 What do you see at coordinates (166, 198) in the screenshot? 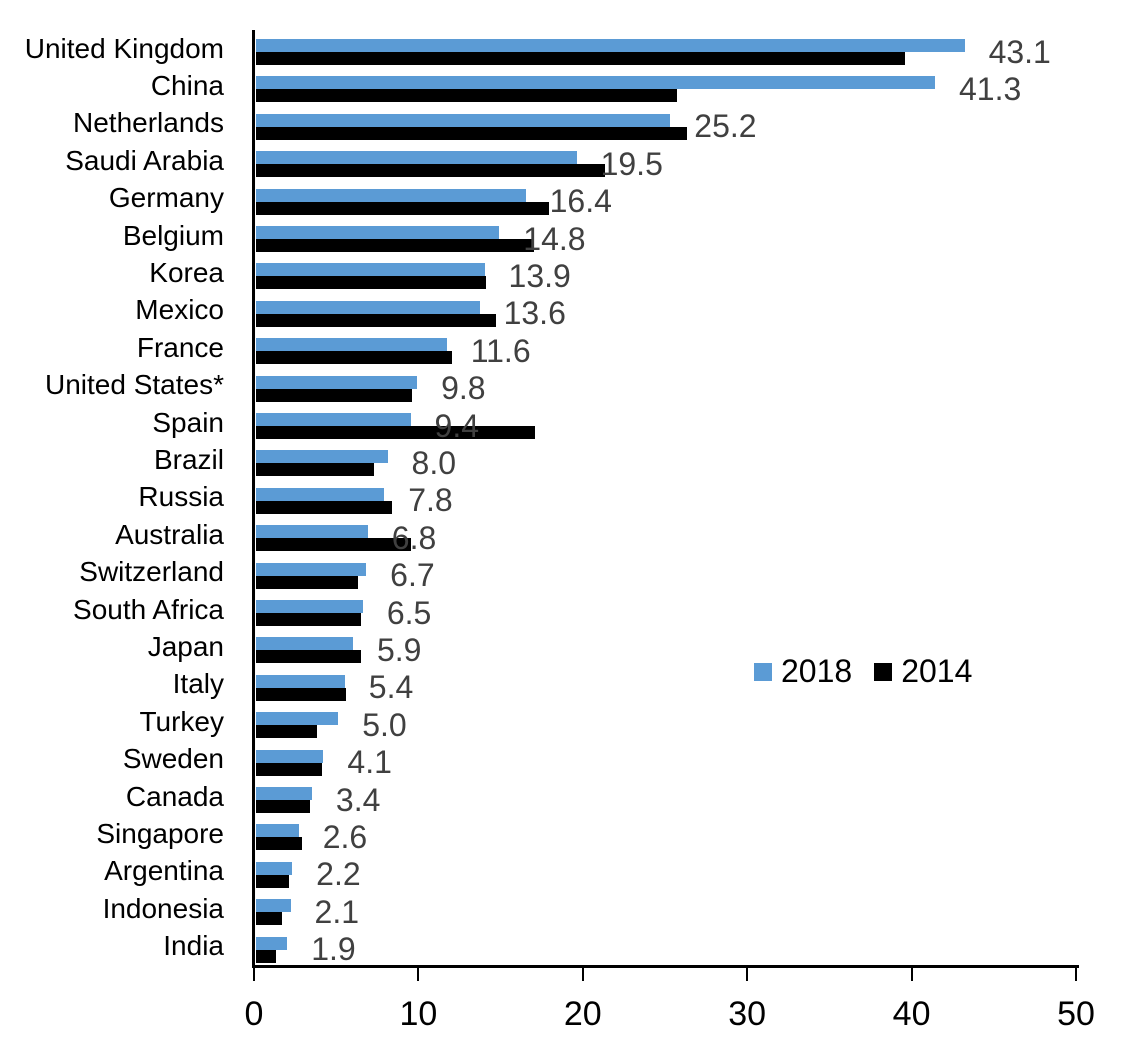
I see `category-label: Germany` at bounding box center [166, 198].